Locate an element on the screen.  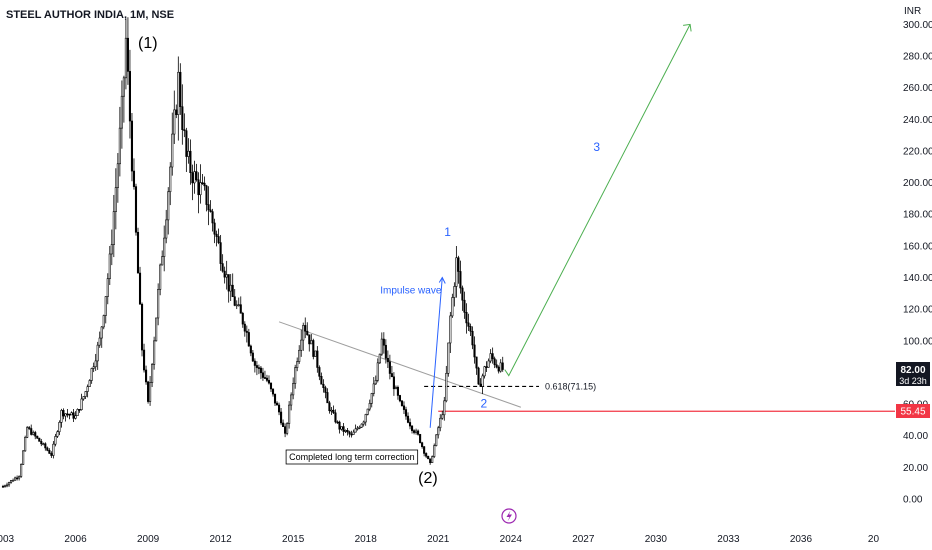
impulse-wave-label: Impulse wave is located at coordinates (411, 291).